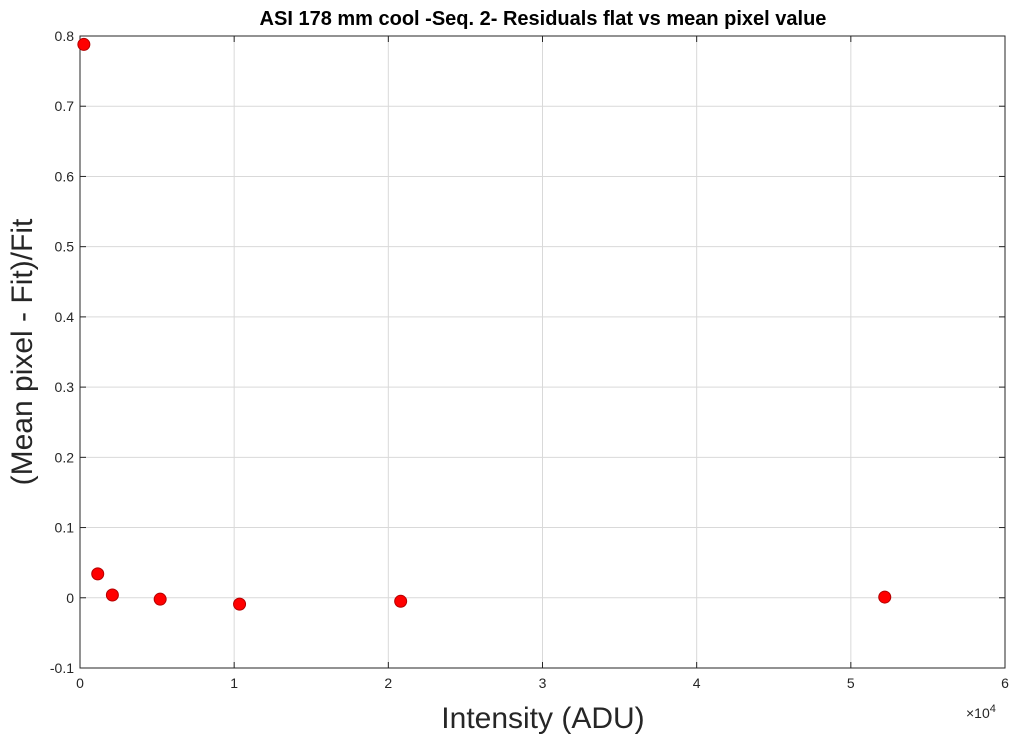 The height and width of the screenshot is (736, 1011). I want to click on x-exponent-power: 4, so click(993, 709).